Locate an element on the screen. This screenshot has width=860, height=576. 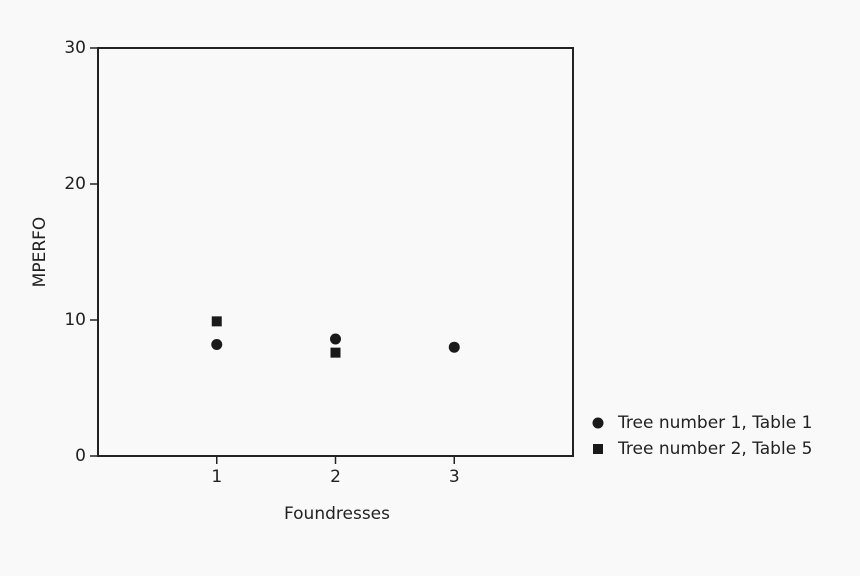
y-tick-label: 10 is located at coordinates (75, 320).